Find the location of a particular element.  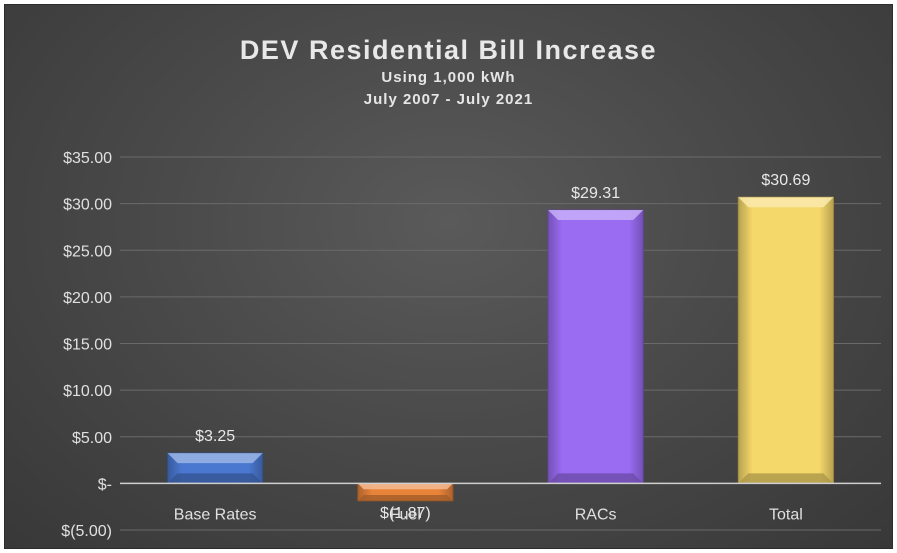

chart-subtitle-line-2: July 2007 - July 2021 is located at coordinates (448, 99).